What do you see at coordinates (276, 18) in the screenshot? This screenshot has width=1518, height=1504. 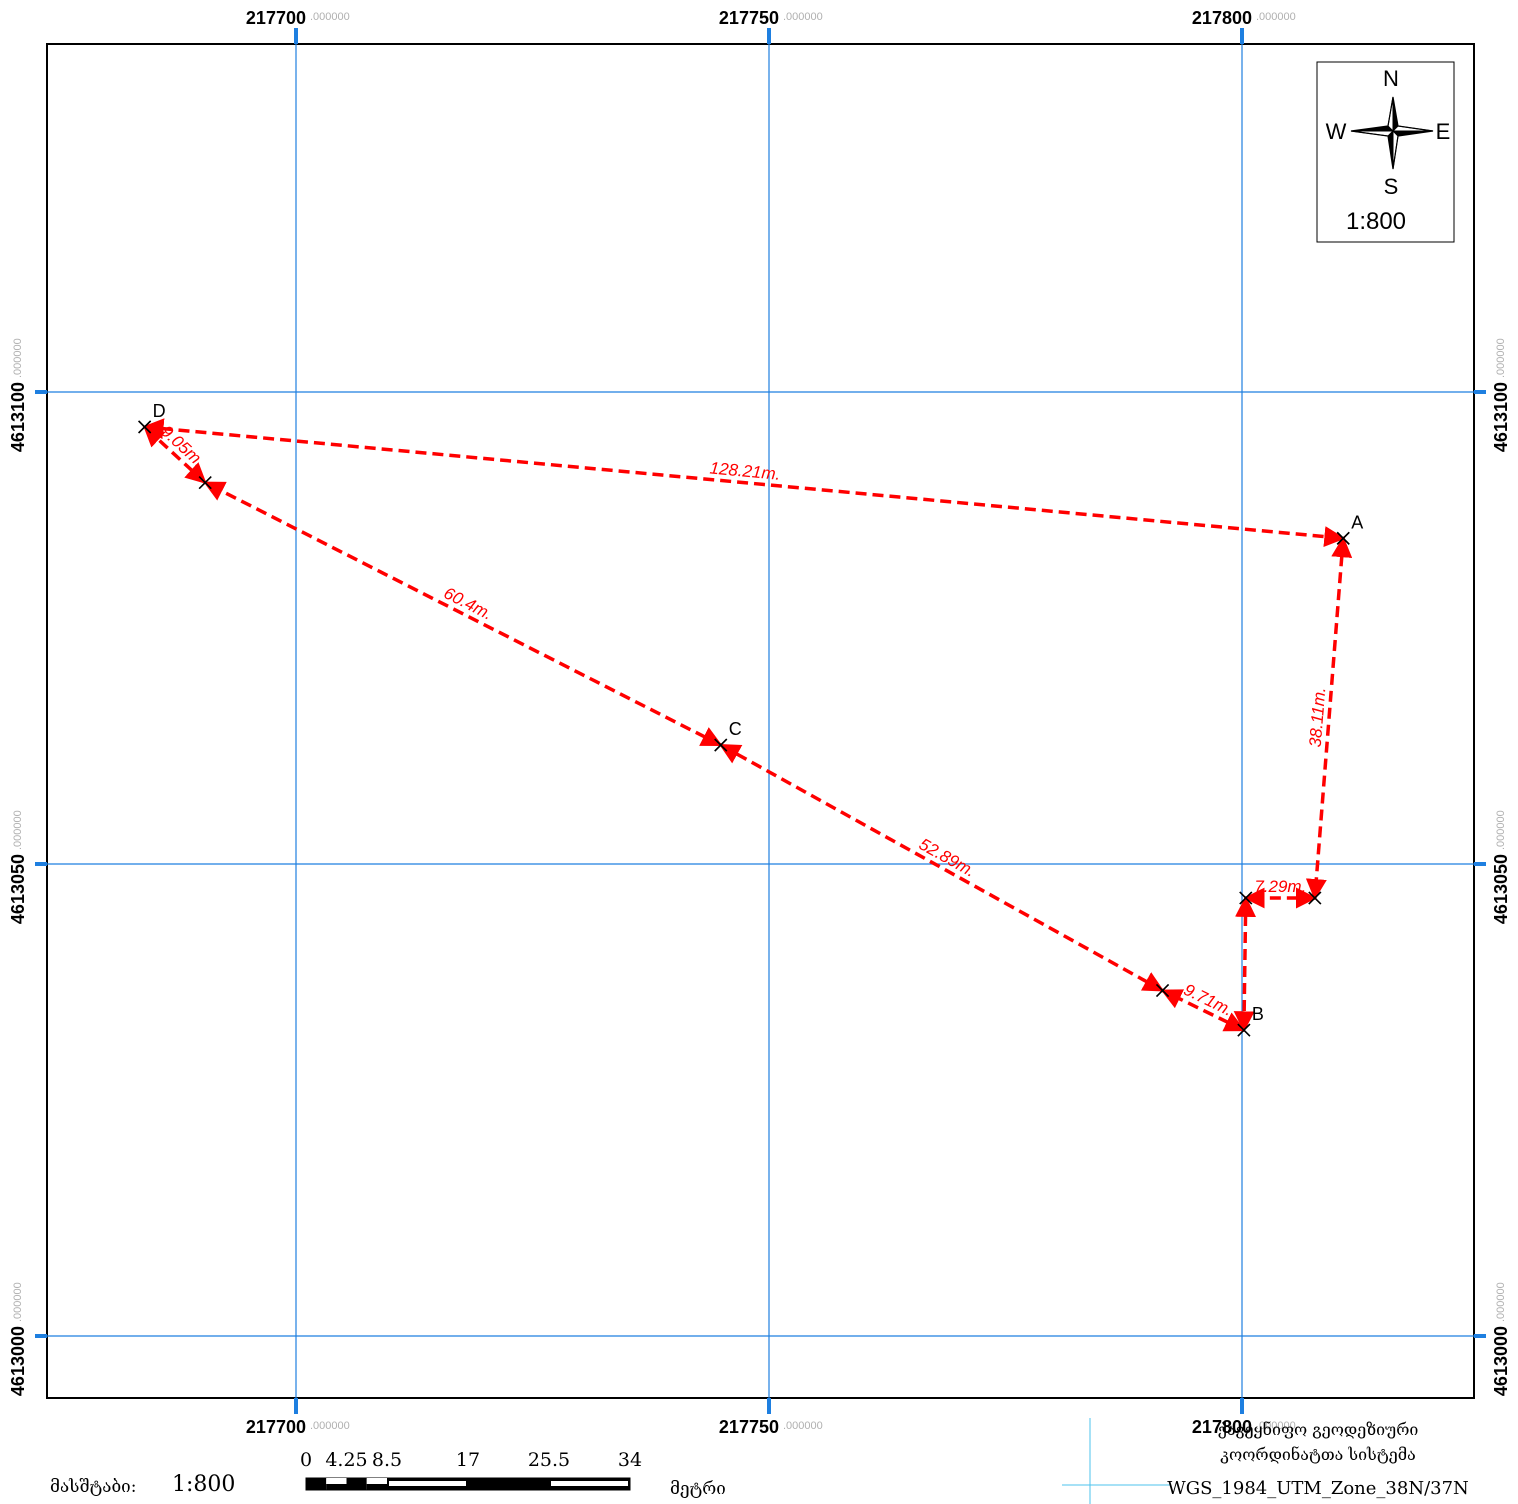 I see `grid-x-label-top: 217700` at bounding box center [276, 18].